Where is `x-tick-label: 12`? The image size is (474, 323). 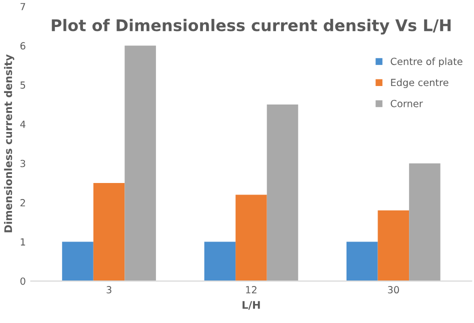 x-tick-label: 12 is located at coordinates (251, 290).